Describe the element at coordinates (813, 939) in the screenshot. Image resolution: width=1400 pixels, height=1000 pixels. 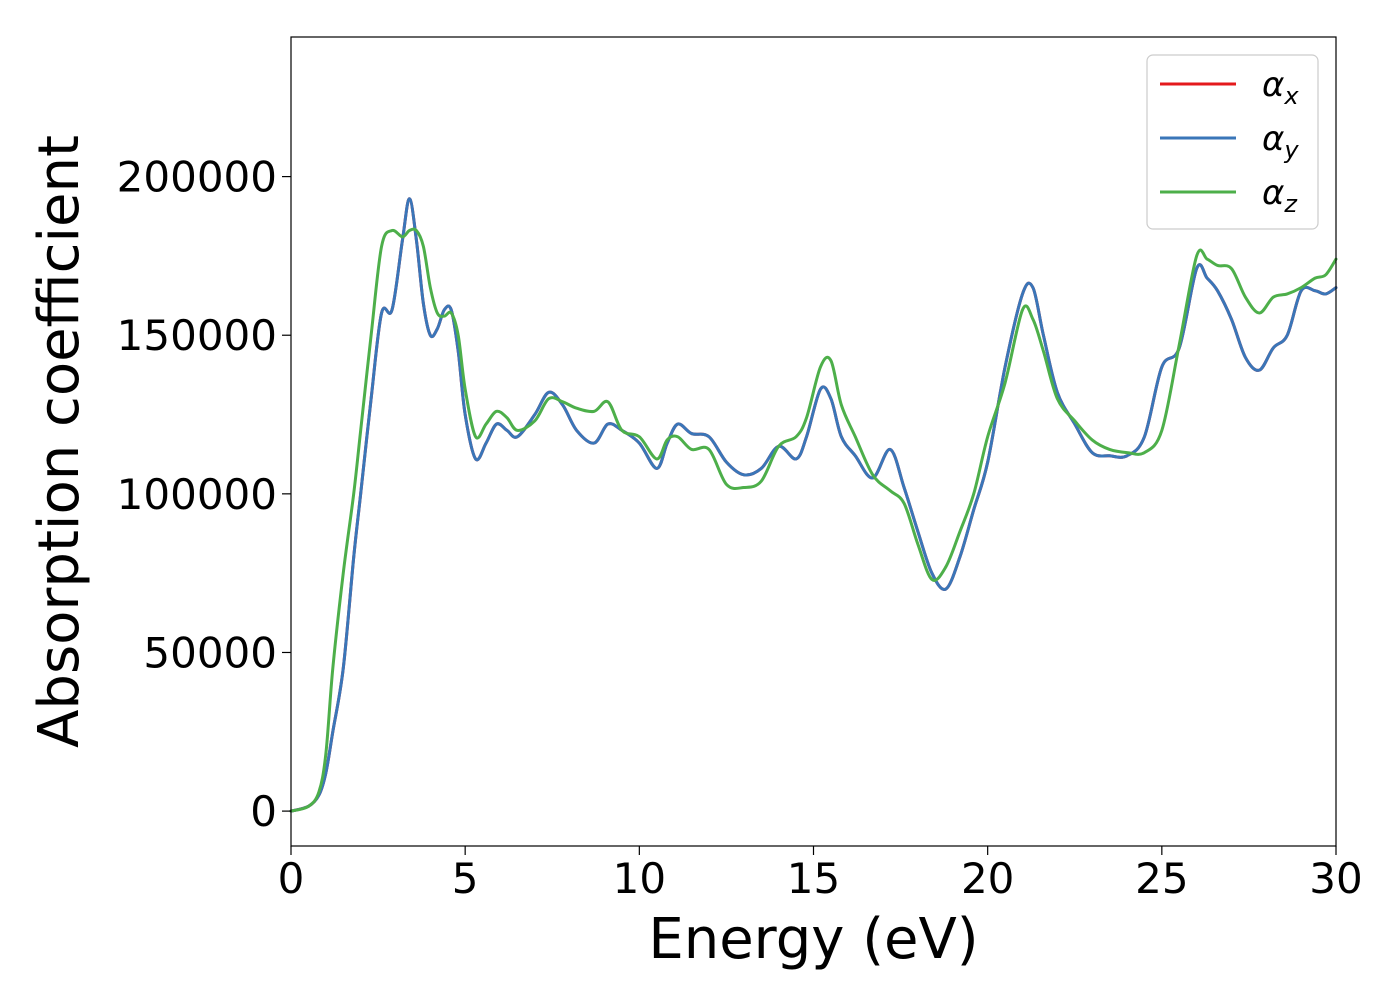
I see `x-axis-title: Energy (eV)` at that location.